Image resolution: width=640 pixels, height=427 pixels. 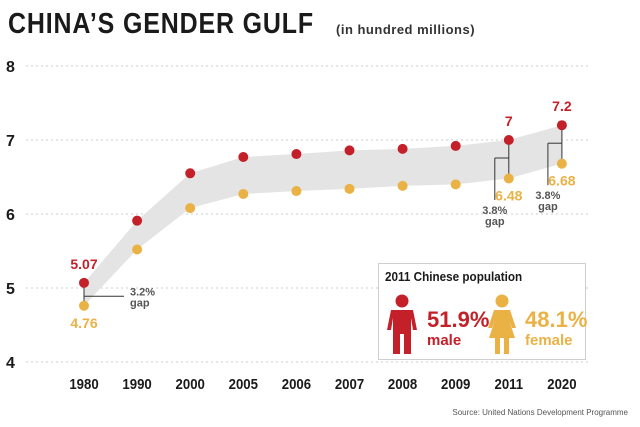 What do you see at coordinates (402, 383) in the screenshot?
I see `x-tick-label: 2008` at bounding box center [402, 383].